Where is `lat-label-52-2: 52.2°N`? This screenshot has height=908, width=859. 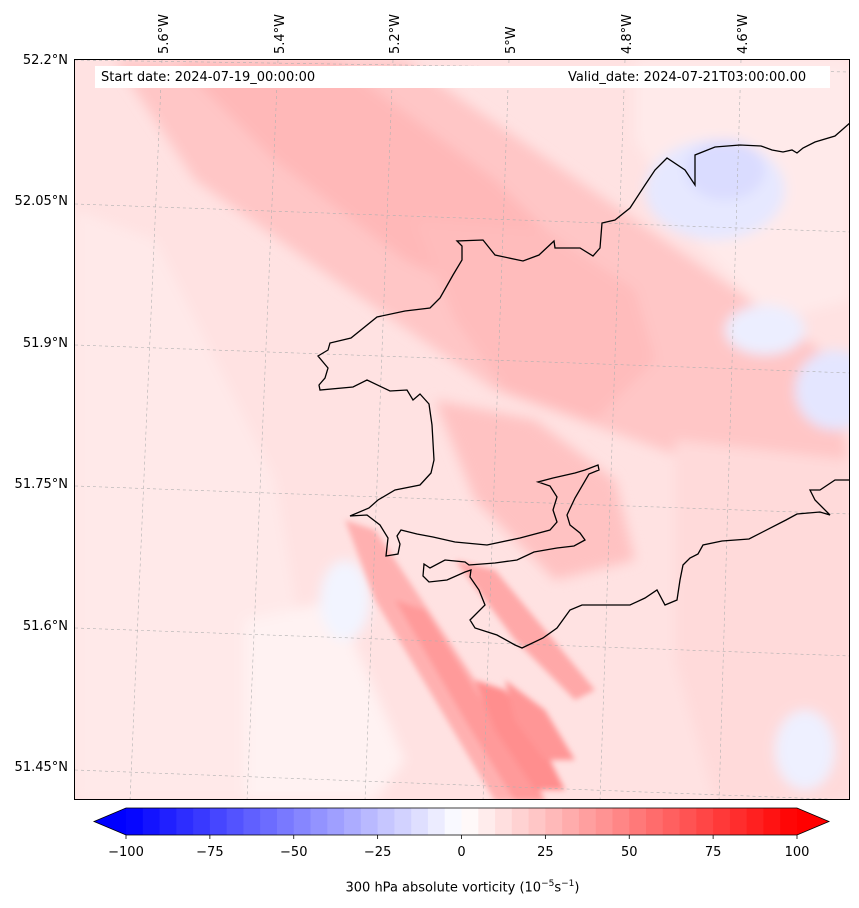 lat-label-52-2: 52.2°N is located at coordinates (45, 60).